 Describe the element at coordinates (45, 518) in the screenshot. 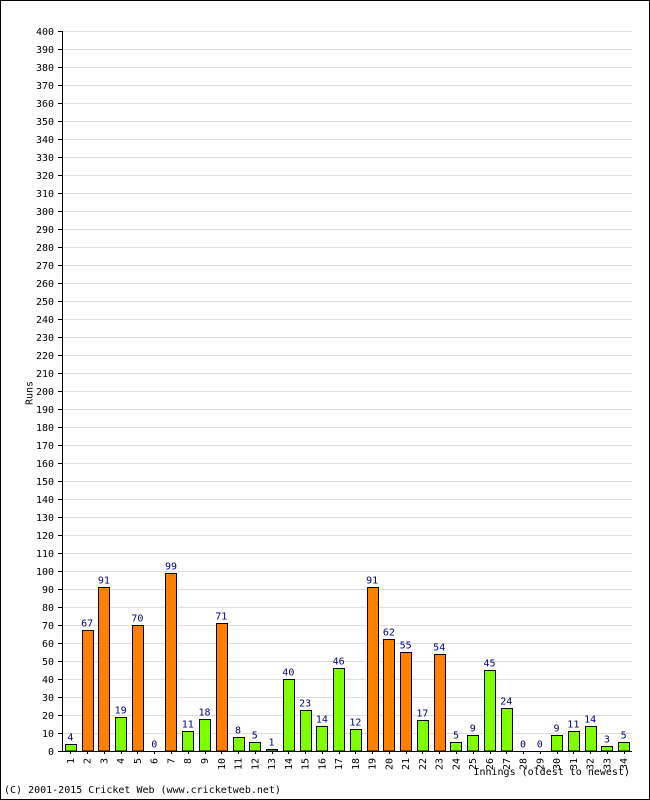

I see `y-tick-label: 130` at that location.